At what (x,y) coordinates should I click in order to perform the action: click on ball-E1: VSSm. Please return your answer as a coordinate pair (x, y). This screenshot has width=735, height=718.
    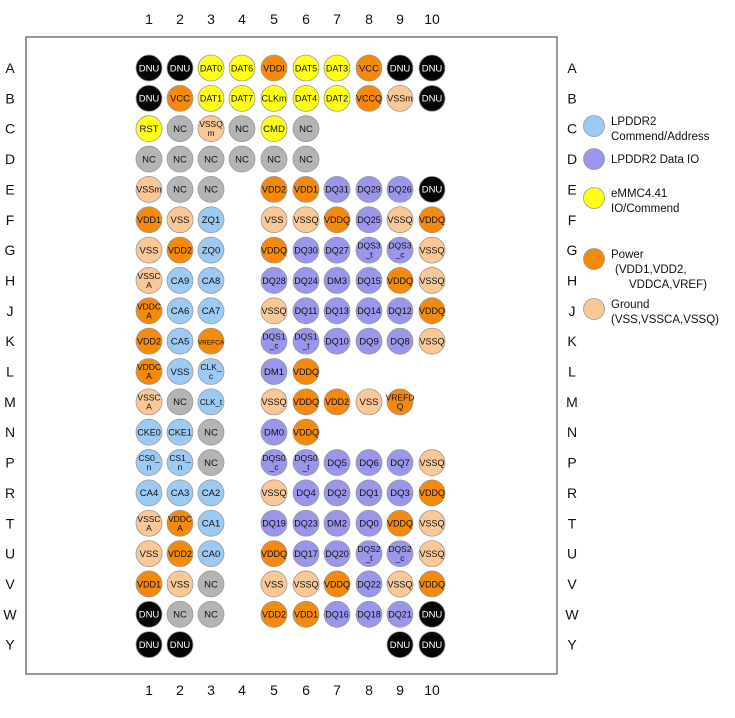
    Looking at the image, I should click on (149, 189).